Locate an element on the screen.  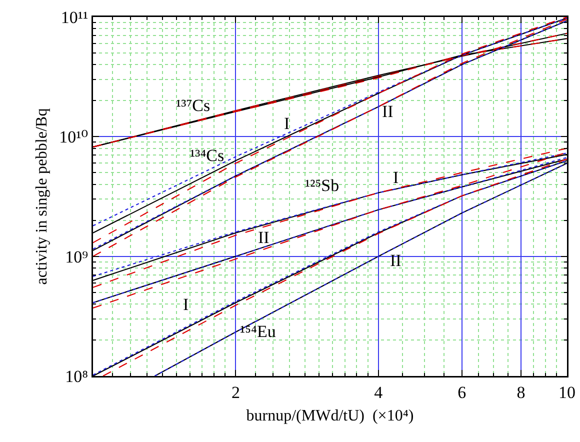
y-tick-label: 10¹⁰ is located at coordinates (73, 137).